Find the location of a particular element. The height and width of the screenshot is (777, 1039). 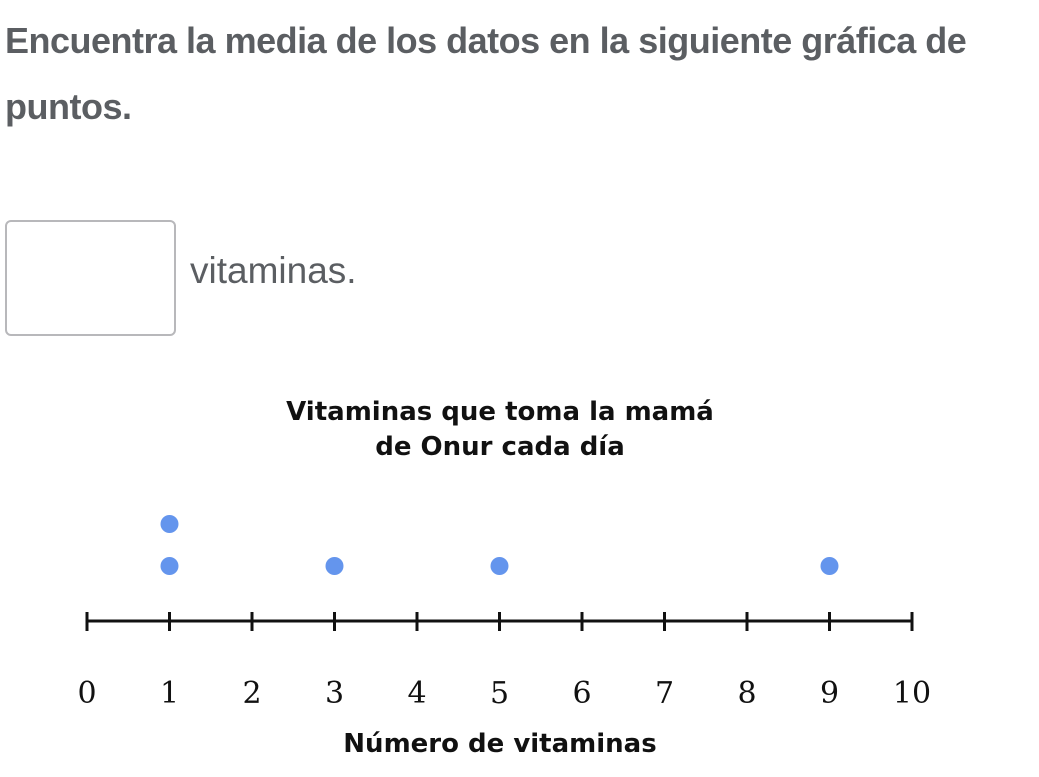

tick-label: 6 is located at coordinates (581, 693).